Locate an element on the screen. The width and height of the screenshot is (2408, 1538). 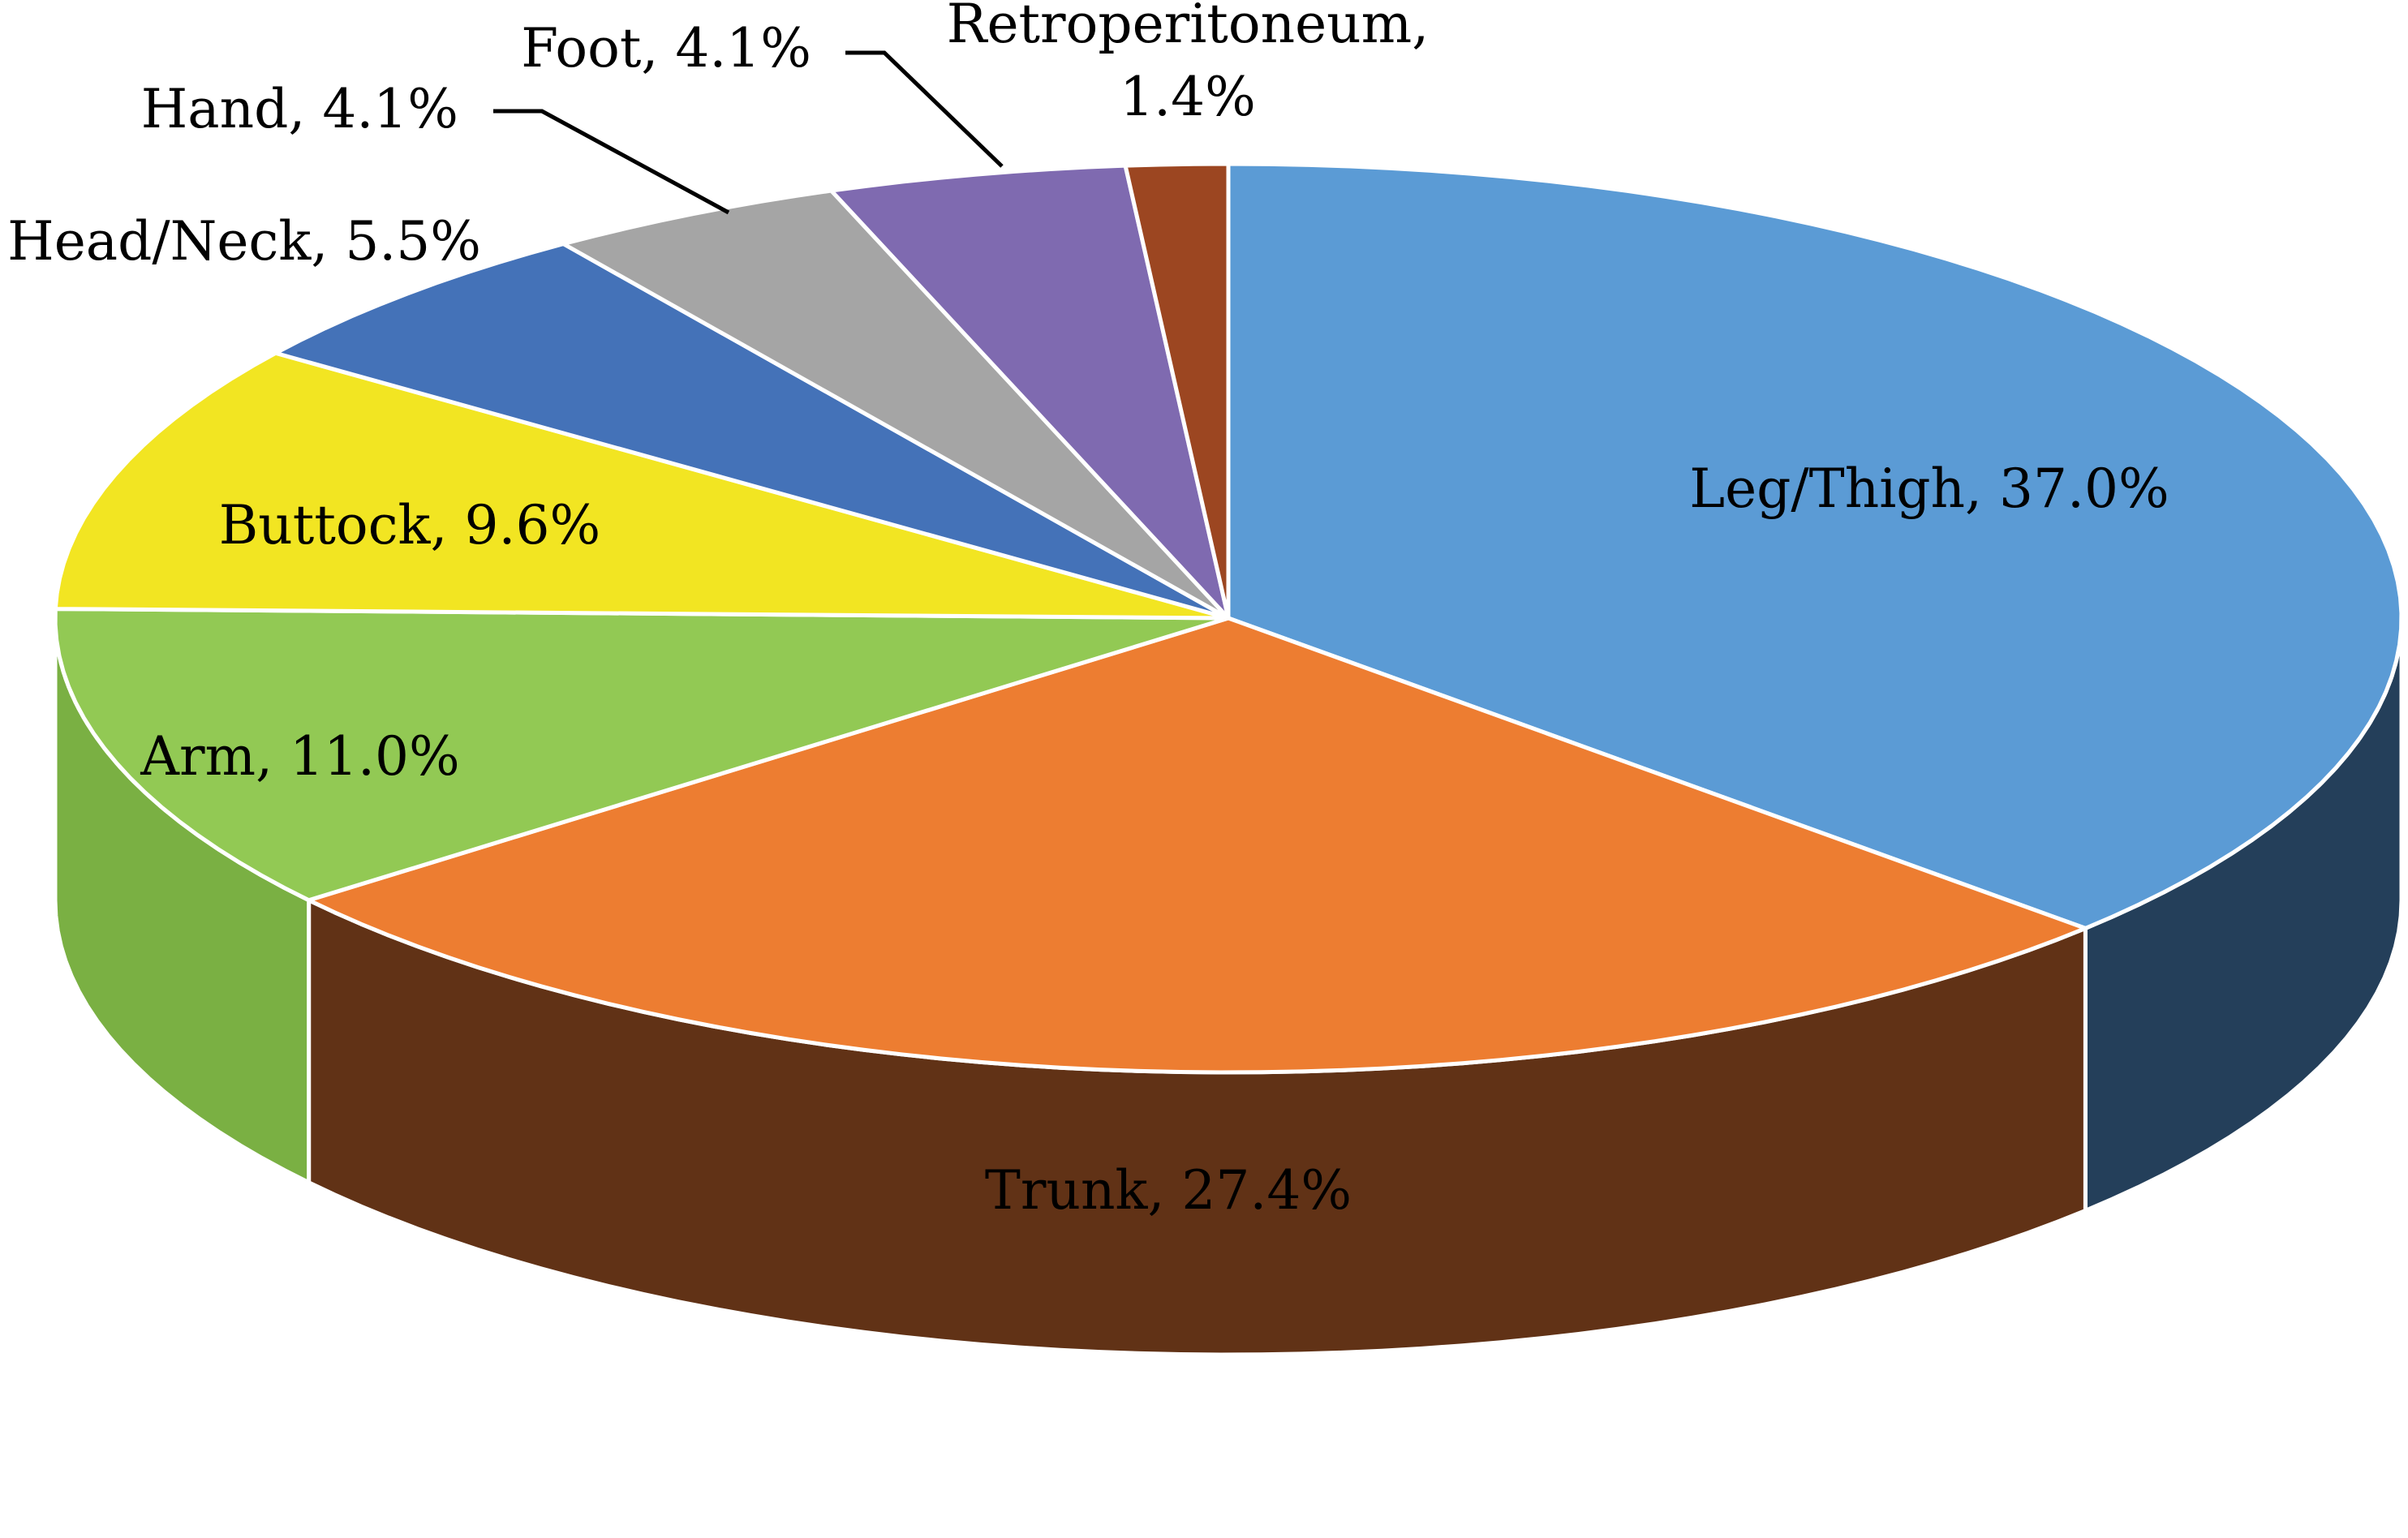
pie-slice-foot is located at coordinates (1030, 392).